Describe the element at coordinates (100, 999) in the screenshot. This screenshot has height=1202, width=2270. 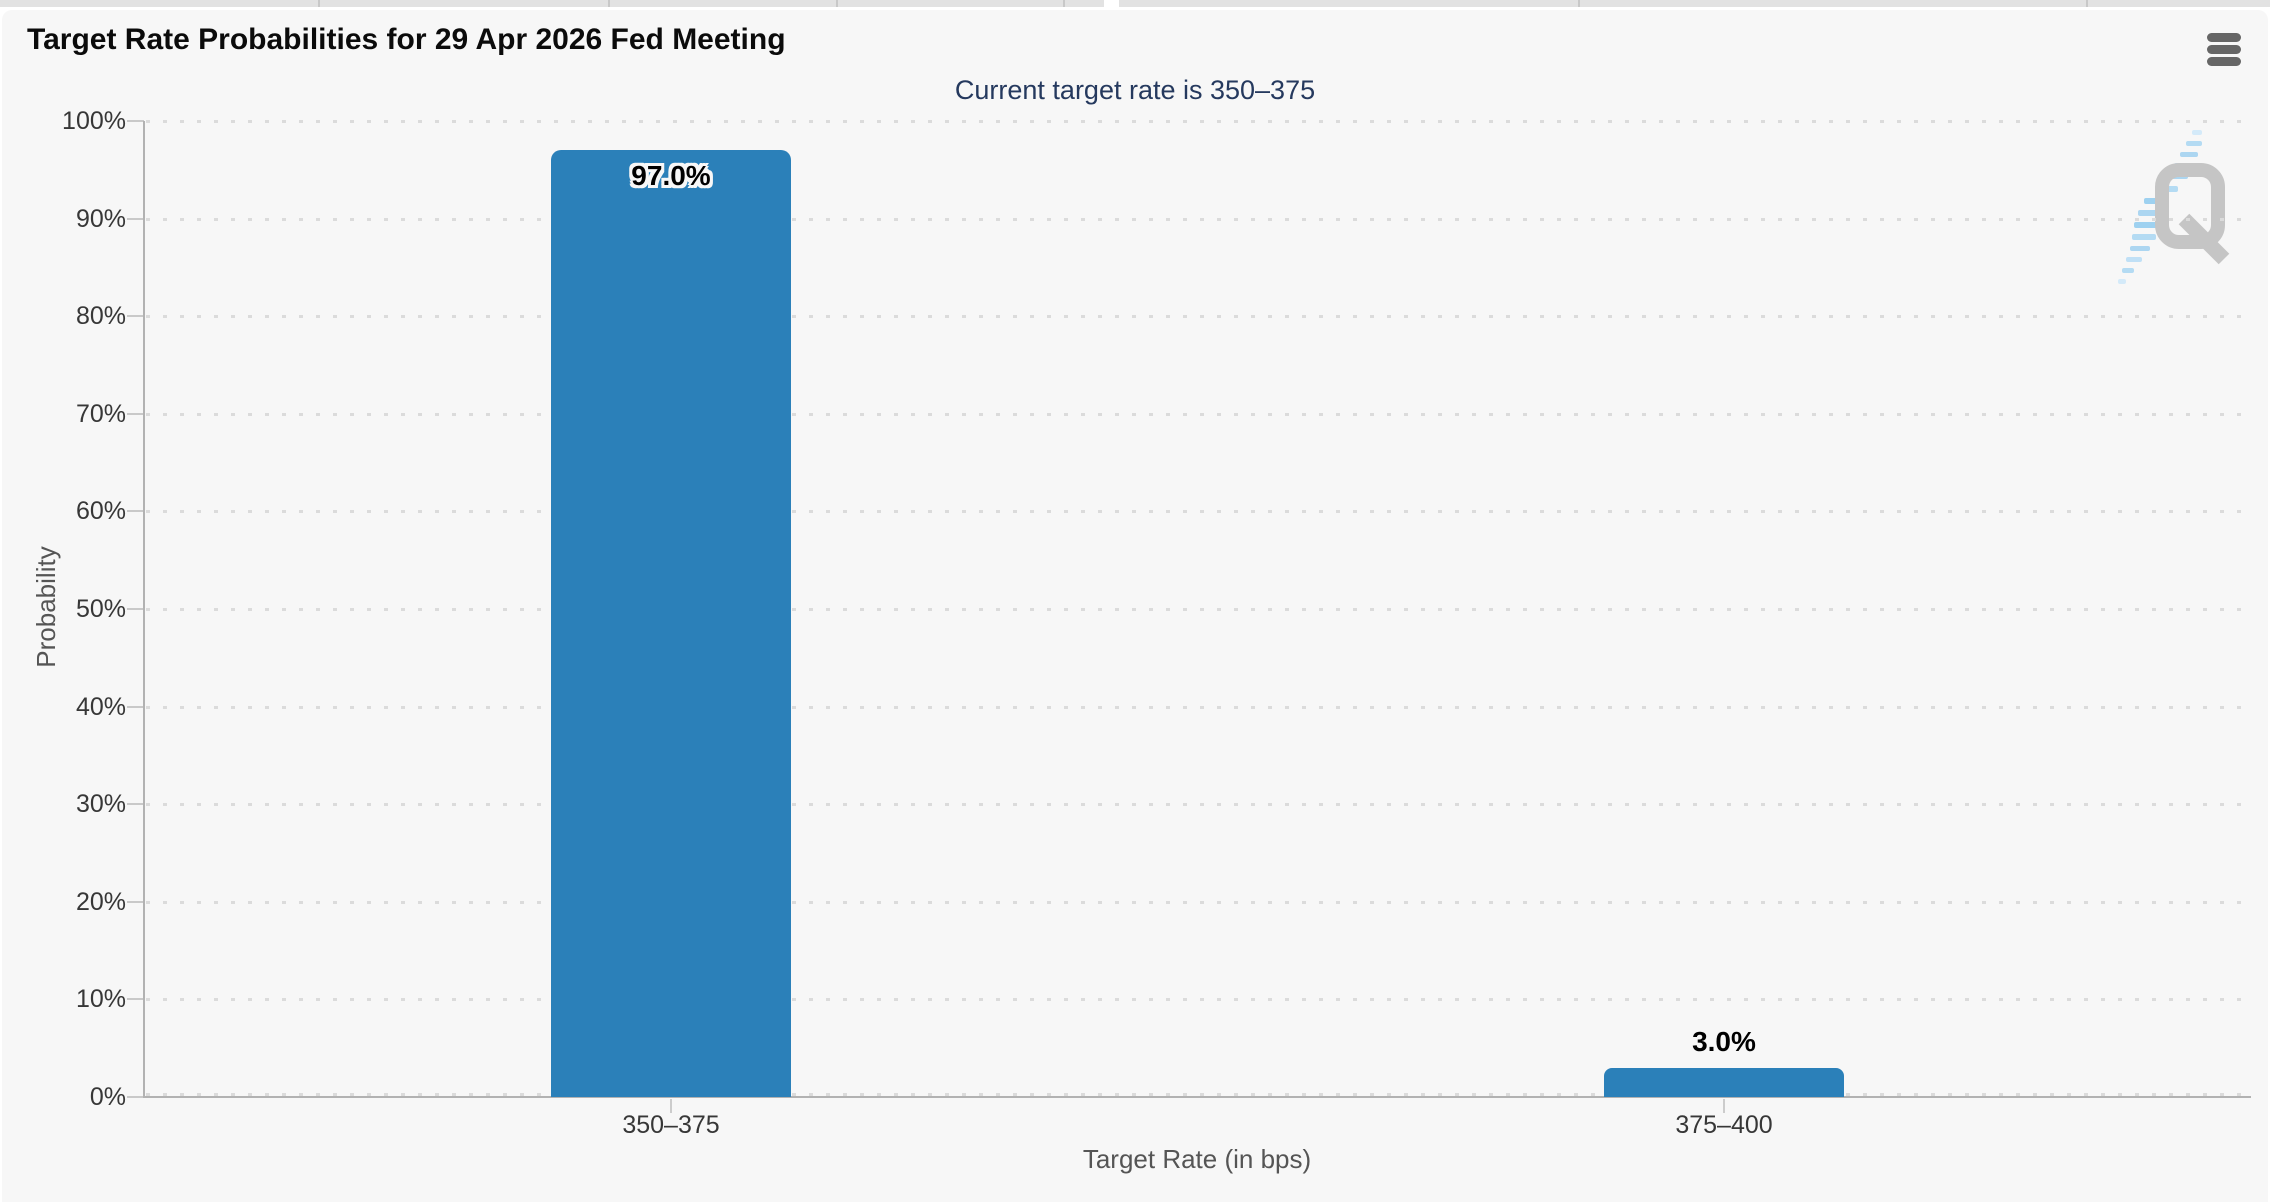
I see `y-axis-tick-label: 10%` at that location.